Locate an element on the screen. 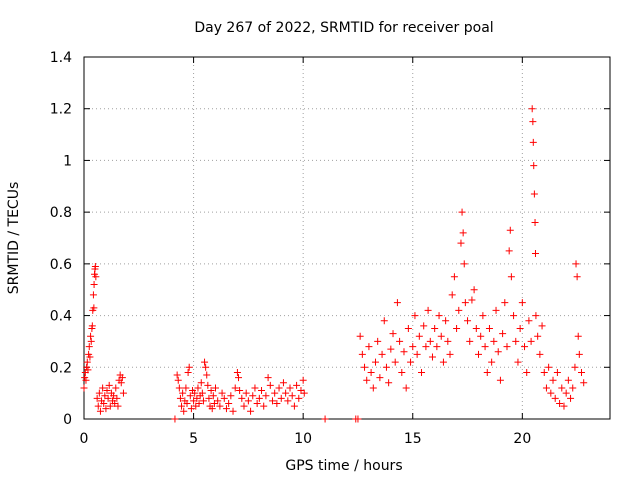  y-tick-label: 1.2 is located at coordinates (61, 110).